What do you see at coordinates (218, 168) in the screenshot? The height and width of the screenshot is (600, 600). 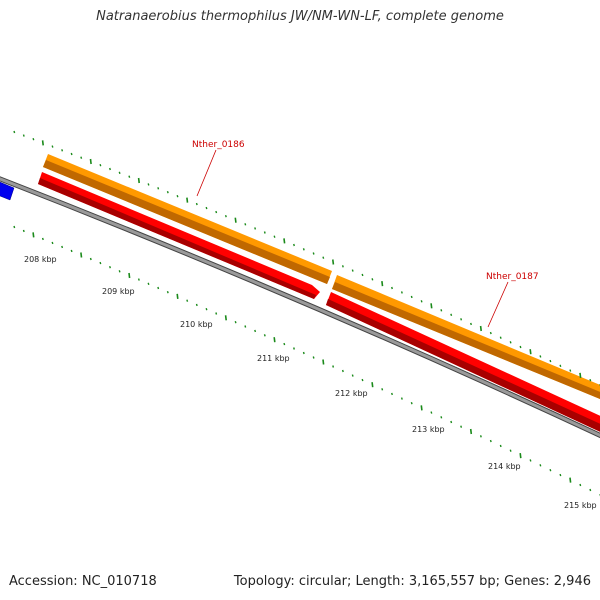 I see `gene-label-nther-0186: Nther_0186` at bounding box center [218, 168].